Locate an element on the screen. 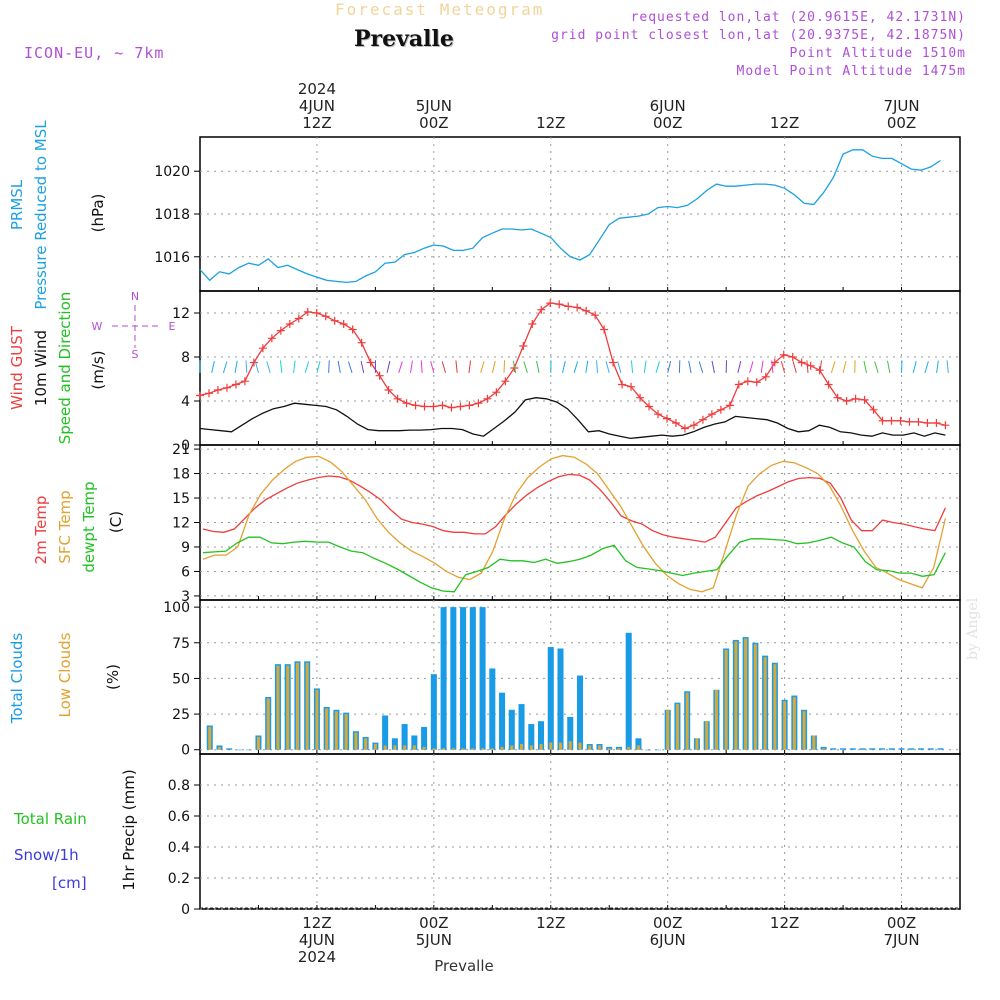  temp-2m-label: 2m Temp is located at coordinates (41, 530).